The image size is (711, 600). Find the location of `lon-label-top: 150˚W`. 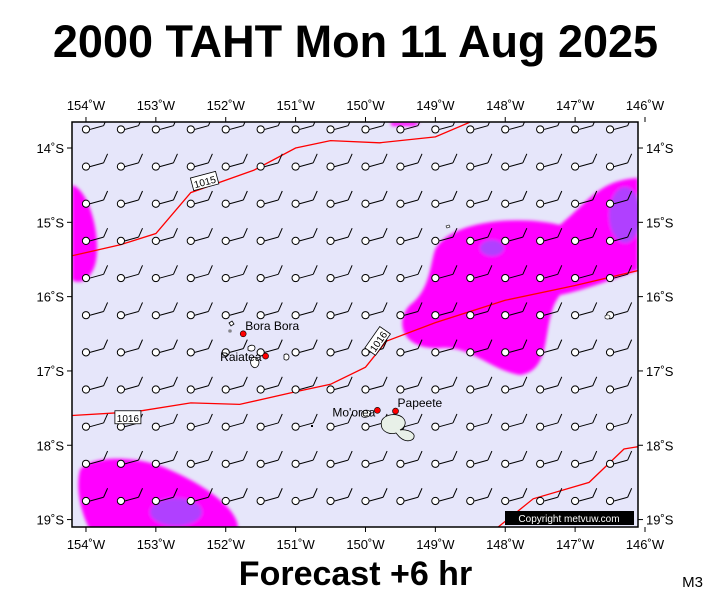

lon-label-top: 150˚W is located at coordinates (365, 105).